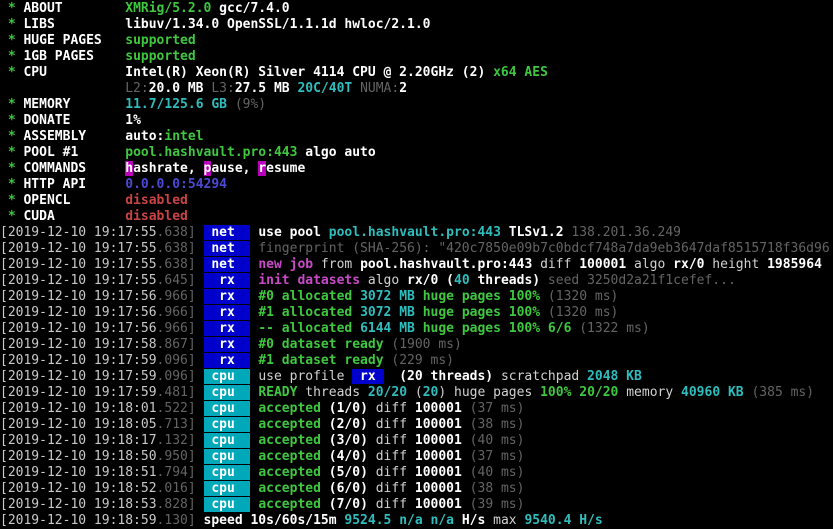 This screenshot has width=833, height=529. I want to click on text-segment: [2019-12-10 19:17:58, so click(78, 344).